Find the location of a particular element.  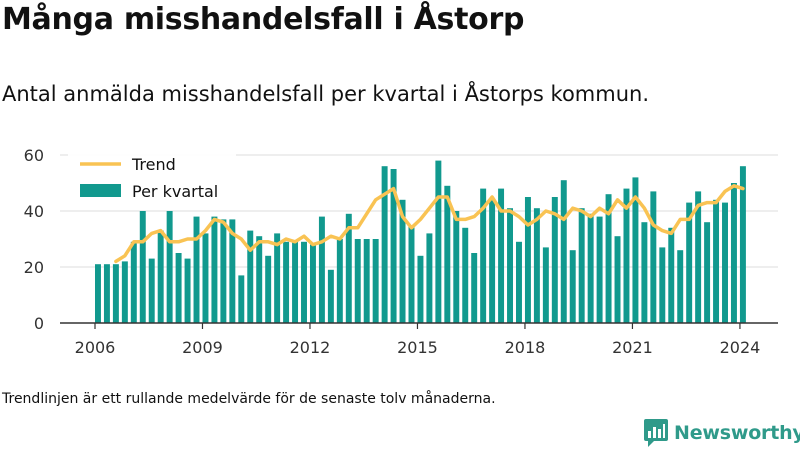

brand-name: Newsworthy is located at coordinates (737, 433).